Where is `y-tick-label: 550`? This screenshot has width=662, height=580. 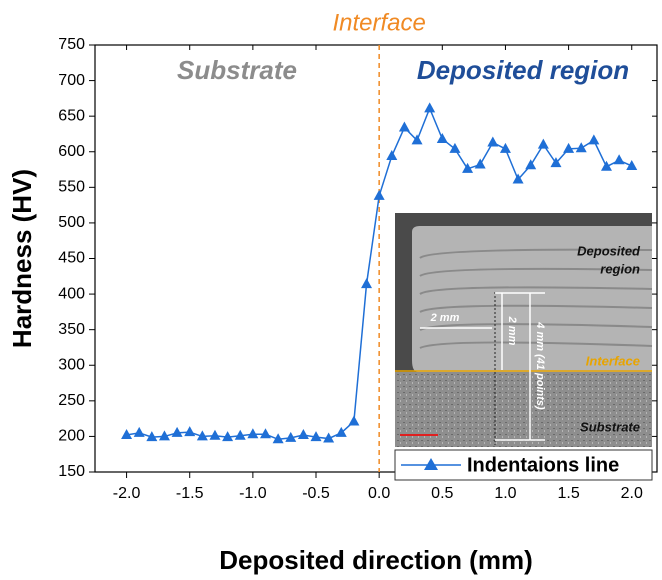 y-tick-label: 550 is located at coordinates (71, 187).